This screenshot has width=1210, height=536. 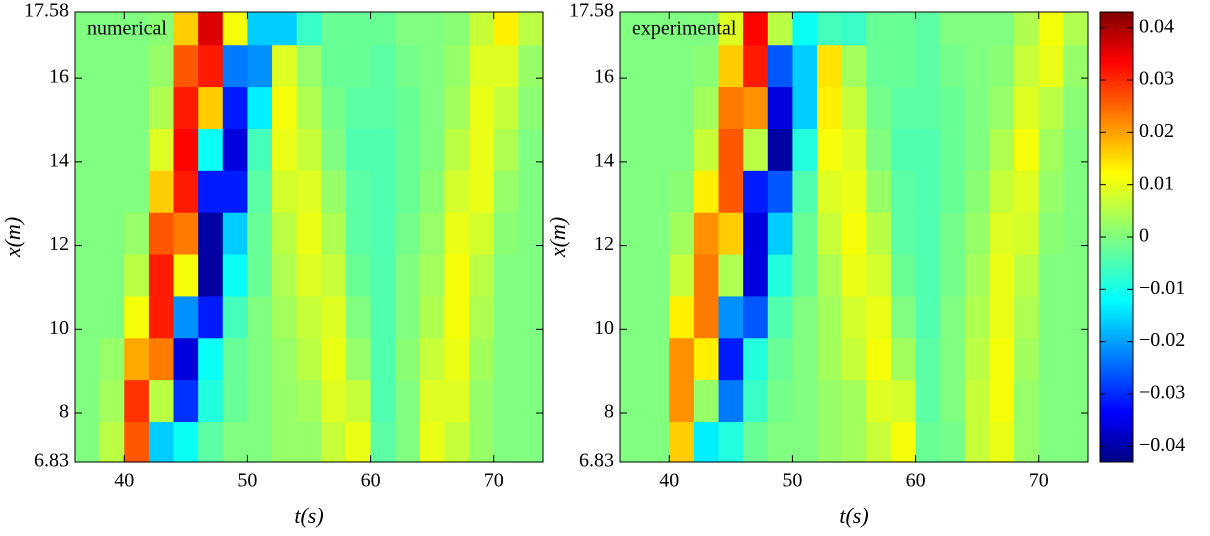 I want to click on colorbar-tick-label: −0.04, so click(x=1162, y=445).